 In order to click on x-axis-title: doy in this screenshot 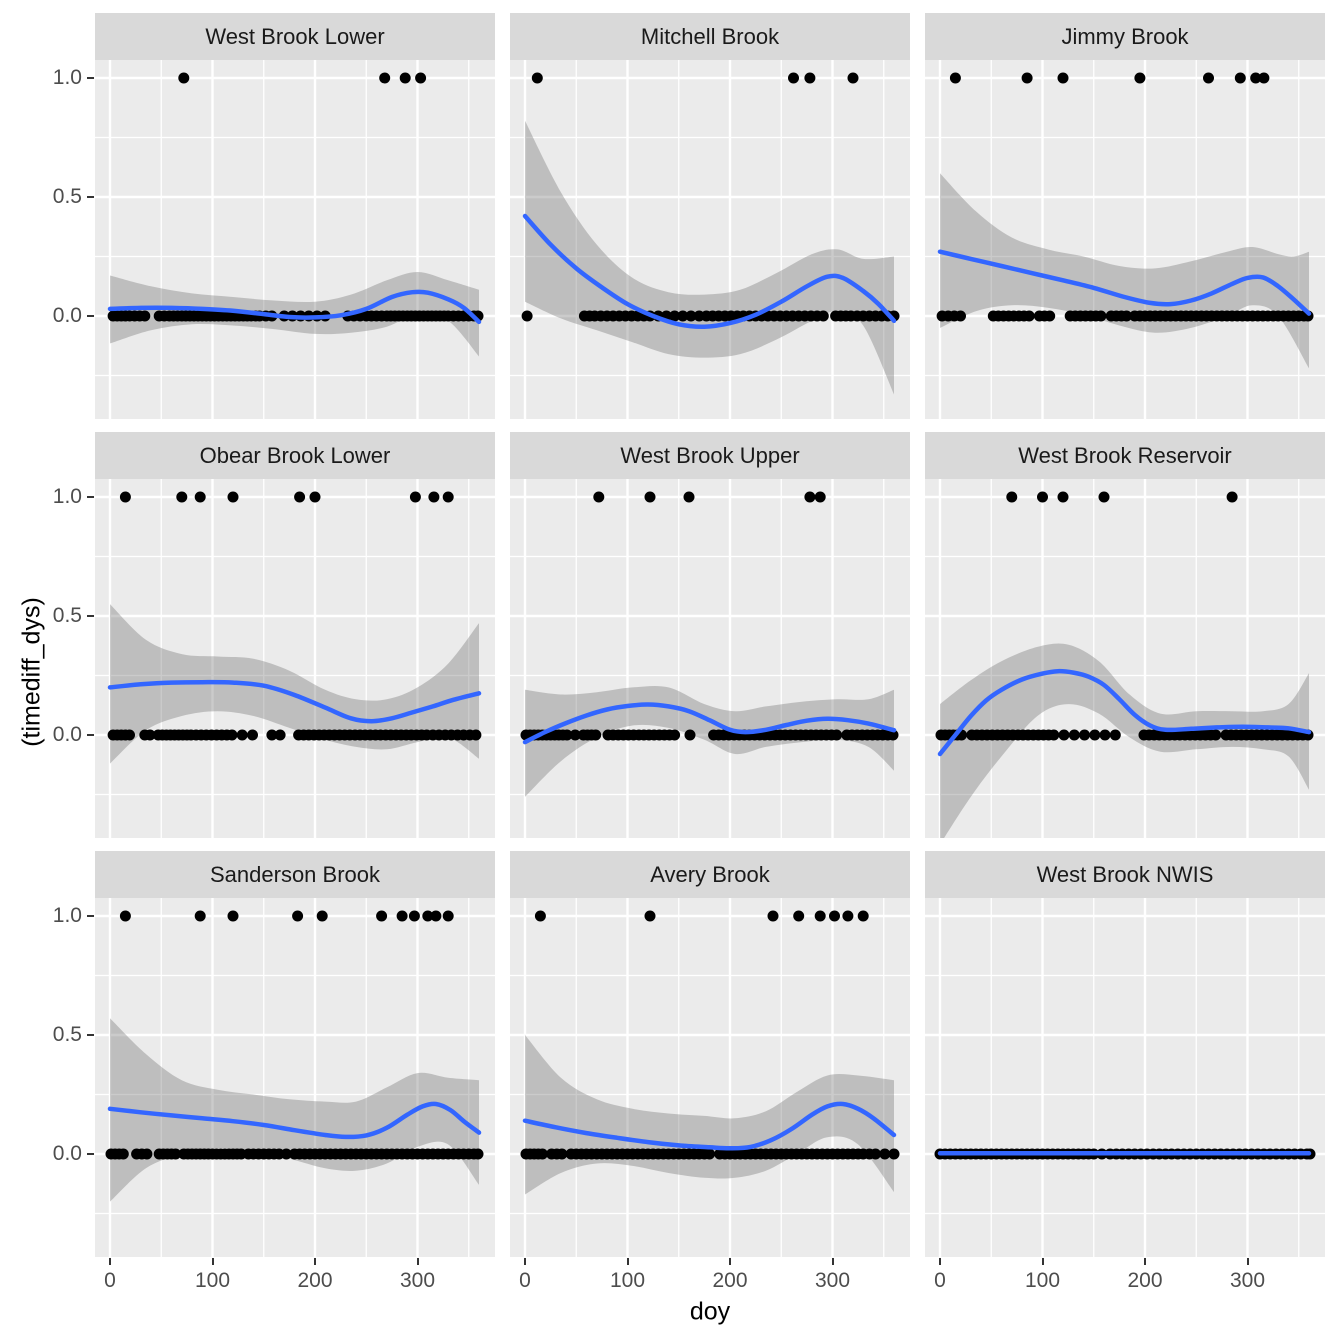, I will do `click(710, 1311)`.